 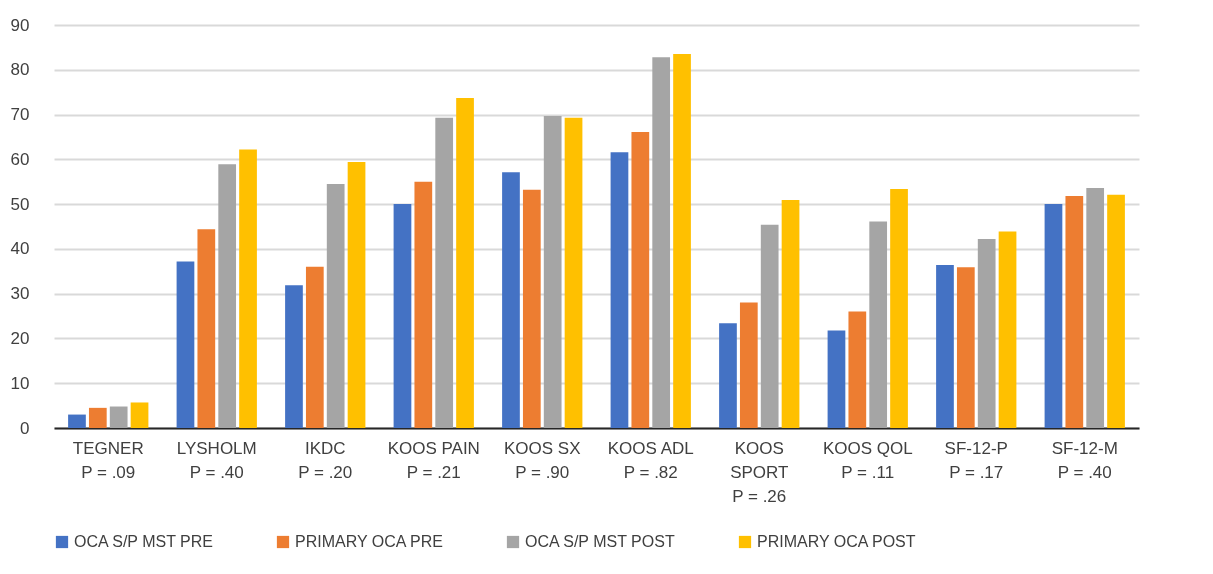 I want to click on x-tick-label: IKDC P = .20, so click(x=325, y=460).